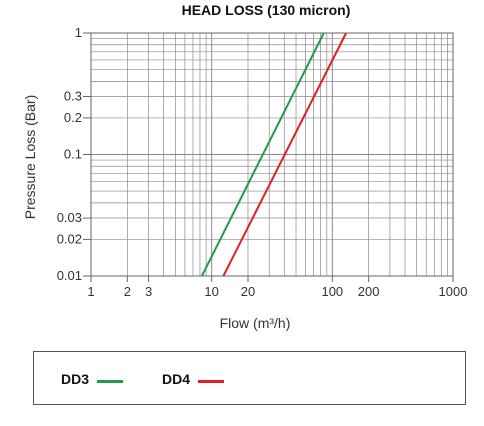  I want to click on legend-label-dd4: DD4, so click(176, 379).